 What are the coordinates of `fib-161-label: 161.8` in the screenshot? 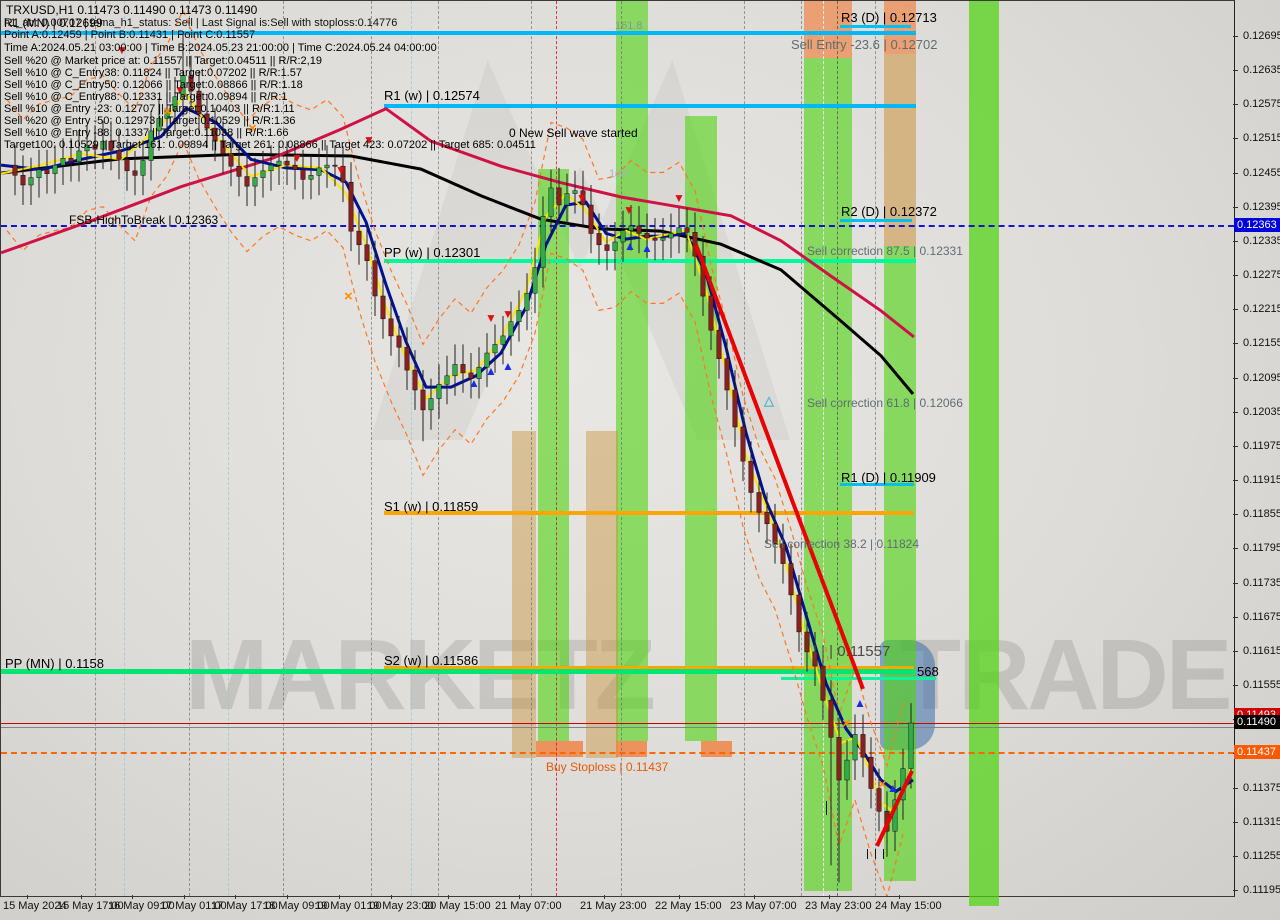 It's located at (629, 26).